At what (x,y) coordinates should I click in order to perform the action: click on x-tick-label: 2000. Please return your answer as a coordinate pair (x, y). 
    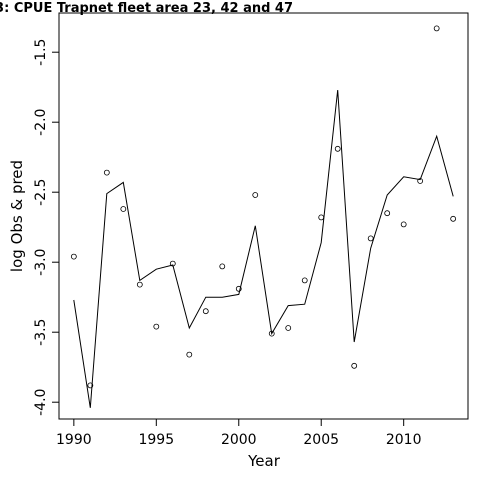
    Looking at the image, I should click on (239, 440).